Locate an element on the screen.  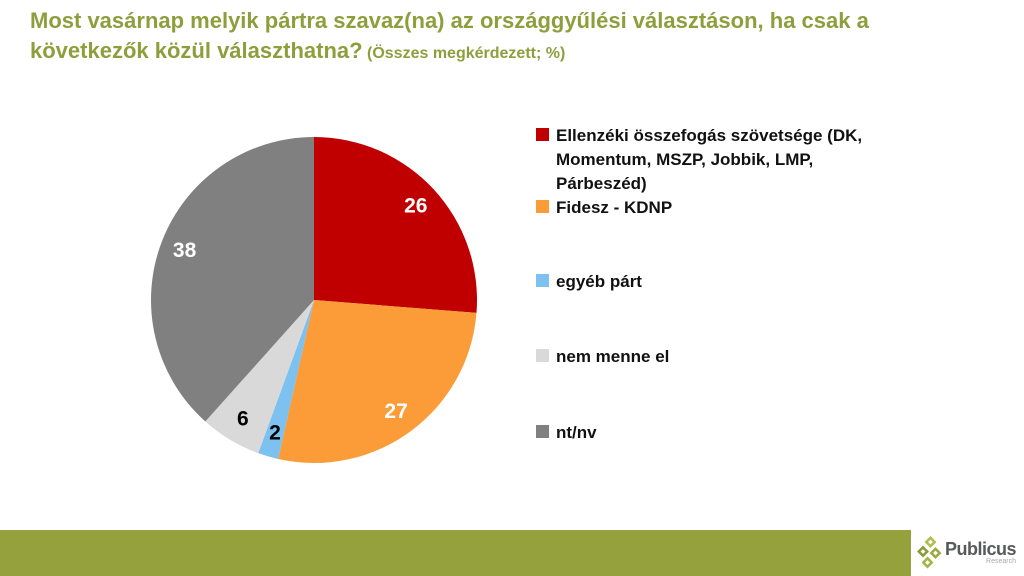
legend-swatch-orange is located at coordinates (542, 206).